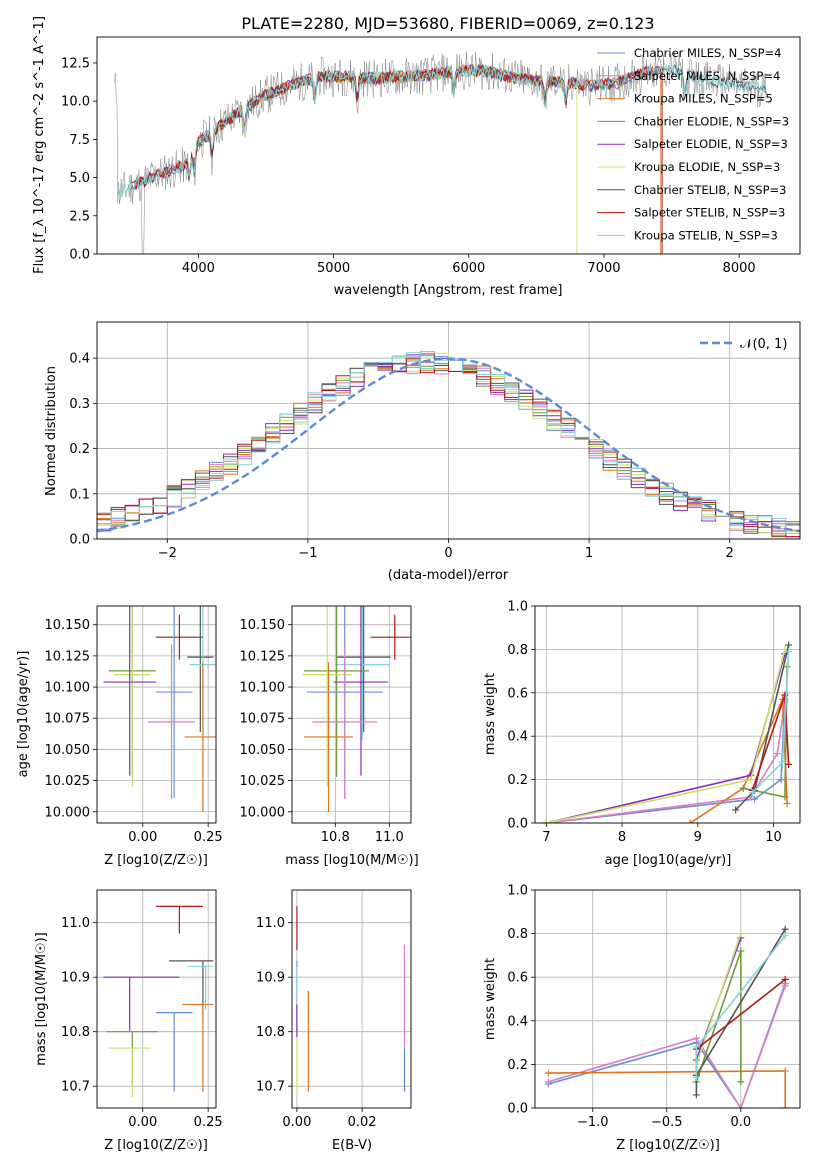 The width and height of the screenshot is (819, 1170). I want to click on x-tick-label: −1, so click(307, 553).